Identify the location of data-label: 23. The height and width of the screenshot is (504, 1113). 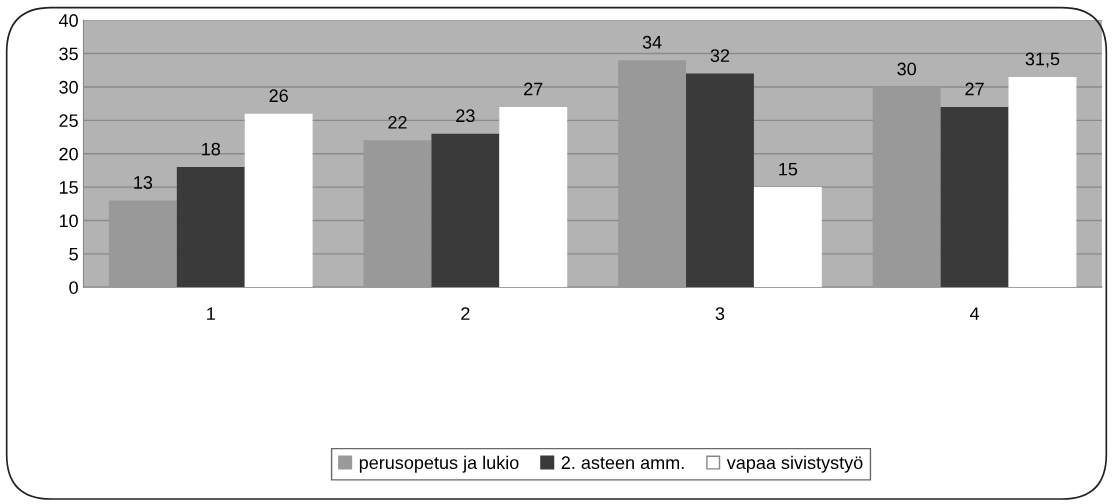
(465, 116).